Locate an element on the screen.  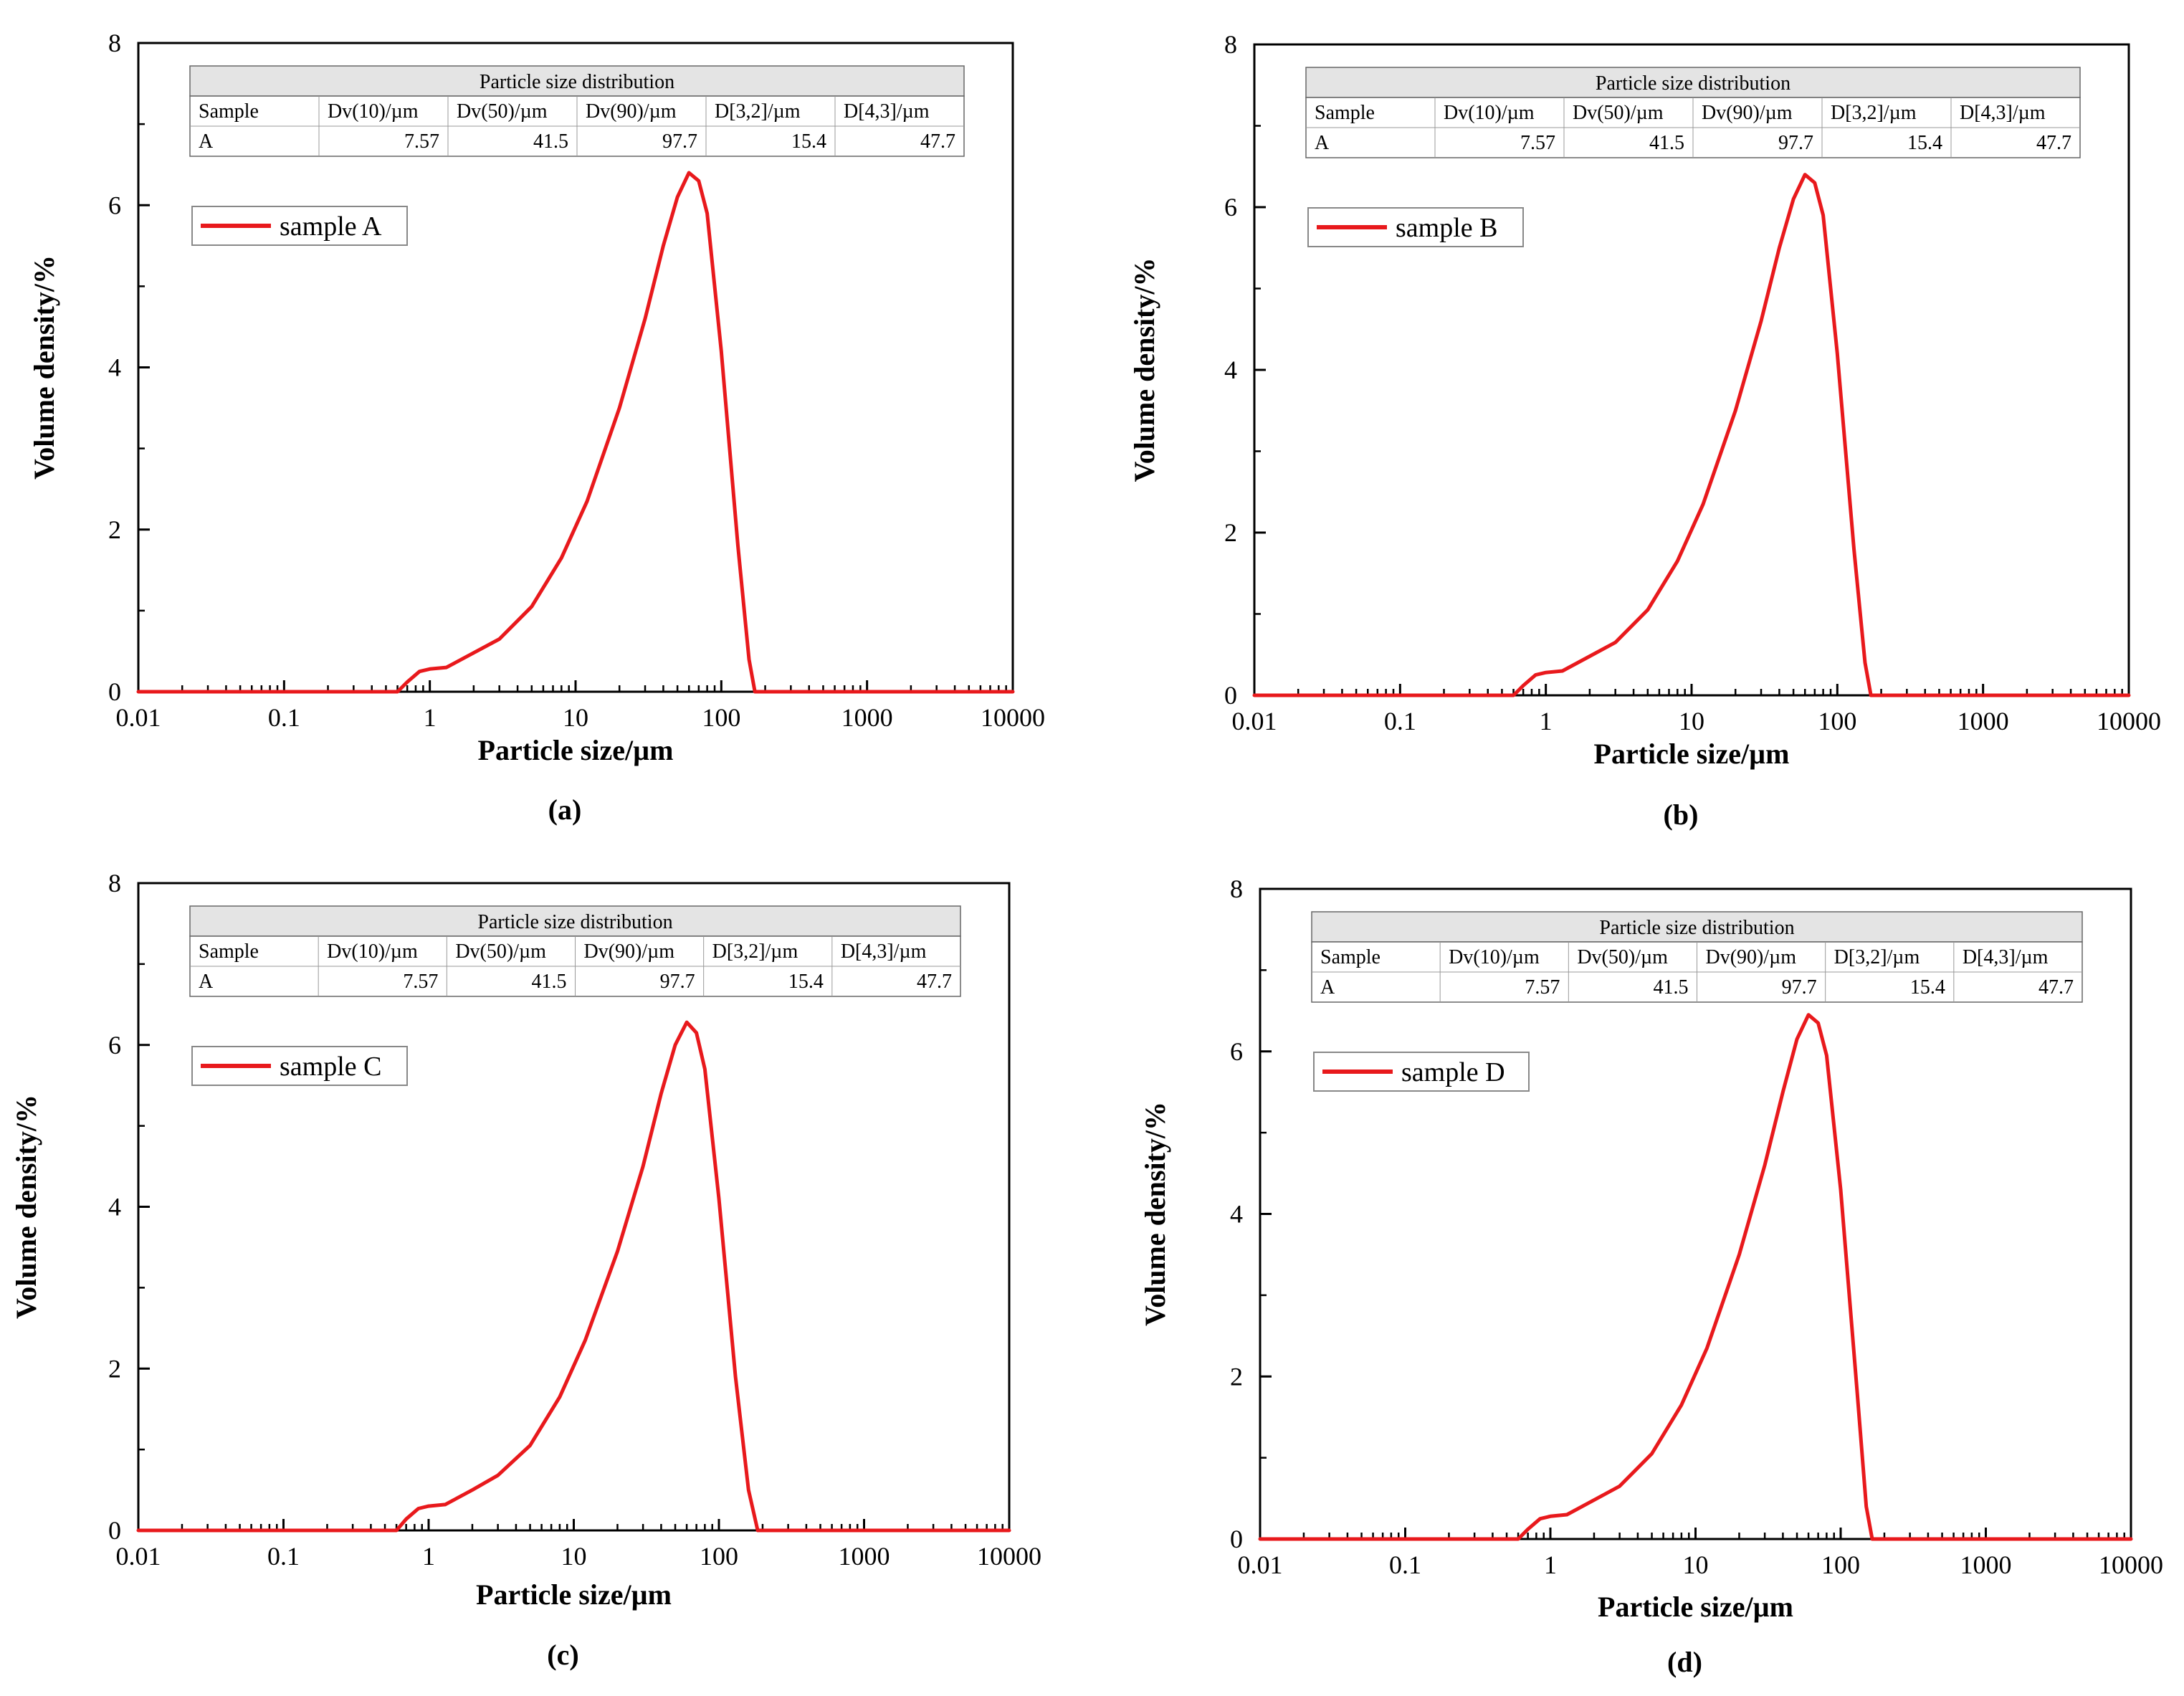
legend: sample A is located at coordinates (299, 226).